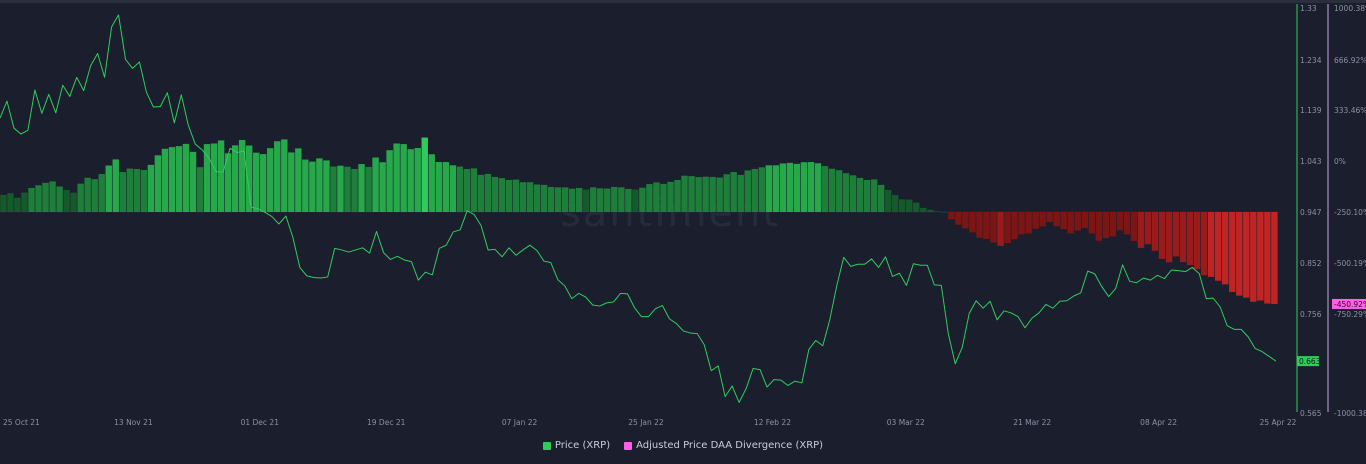 This screenshot has height=464, width=1366. Describe the element at coordinates (1311, 212) in the screenshot. I see `price-tick-label: 0.947` at that location.